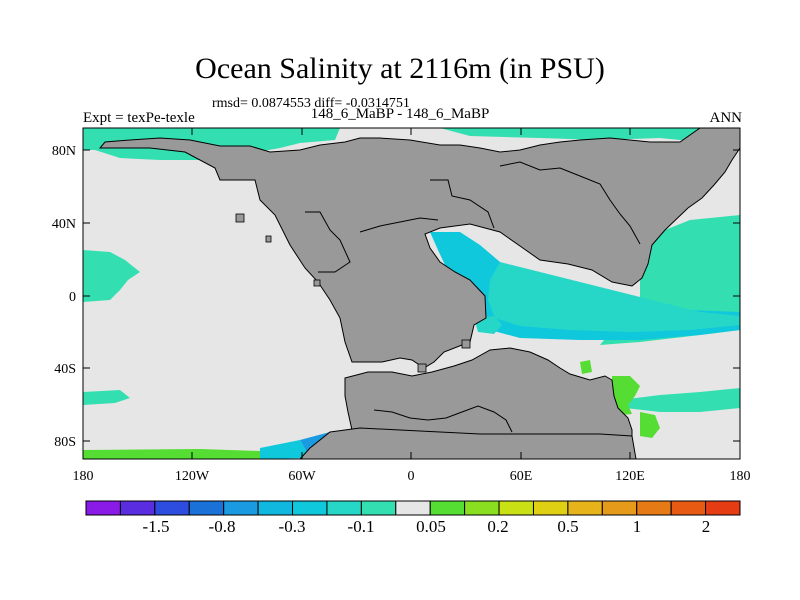 The image size is (800, 600). I want to click on colorbar, so click(413, 508).